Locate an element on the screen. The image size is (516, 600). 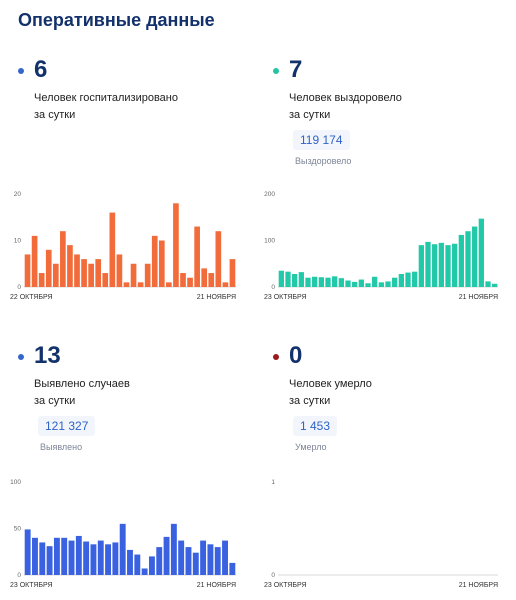
recovered-total: 119 174 is located at coordinates (321, 140).